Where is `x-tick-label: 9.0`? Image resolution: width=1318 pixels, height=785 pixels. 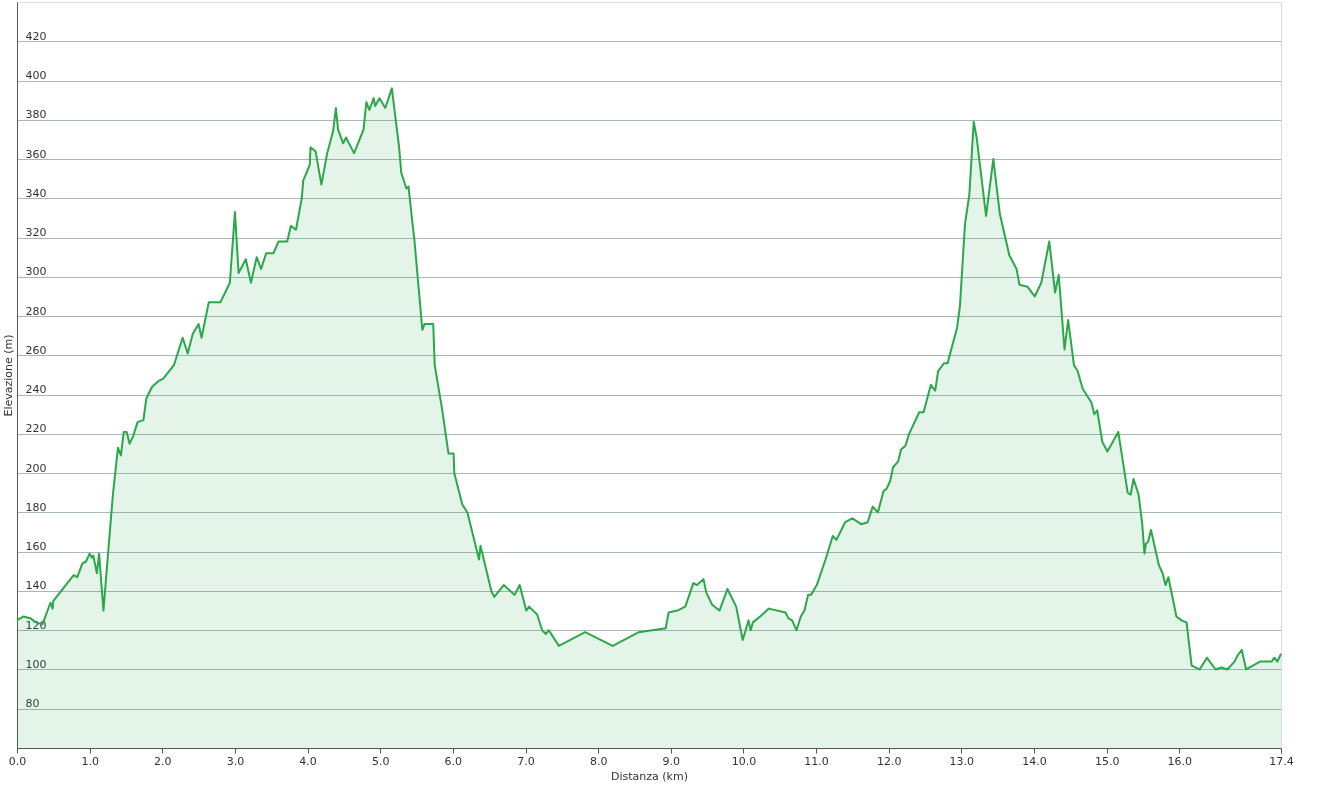 x-tick-label: 9.0 is located at coordinates (671, 761).